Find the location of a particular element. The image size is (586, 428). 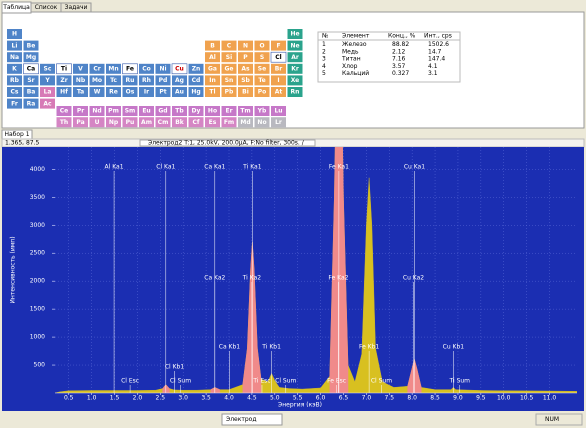

element-symbol: Tc is located at coordinates (113, 80).